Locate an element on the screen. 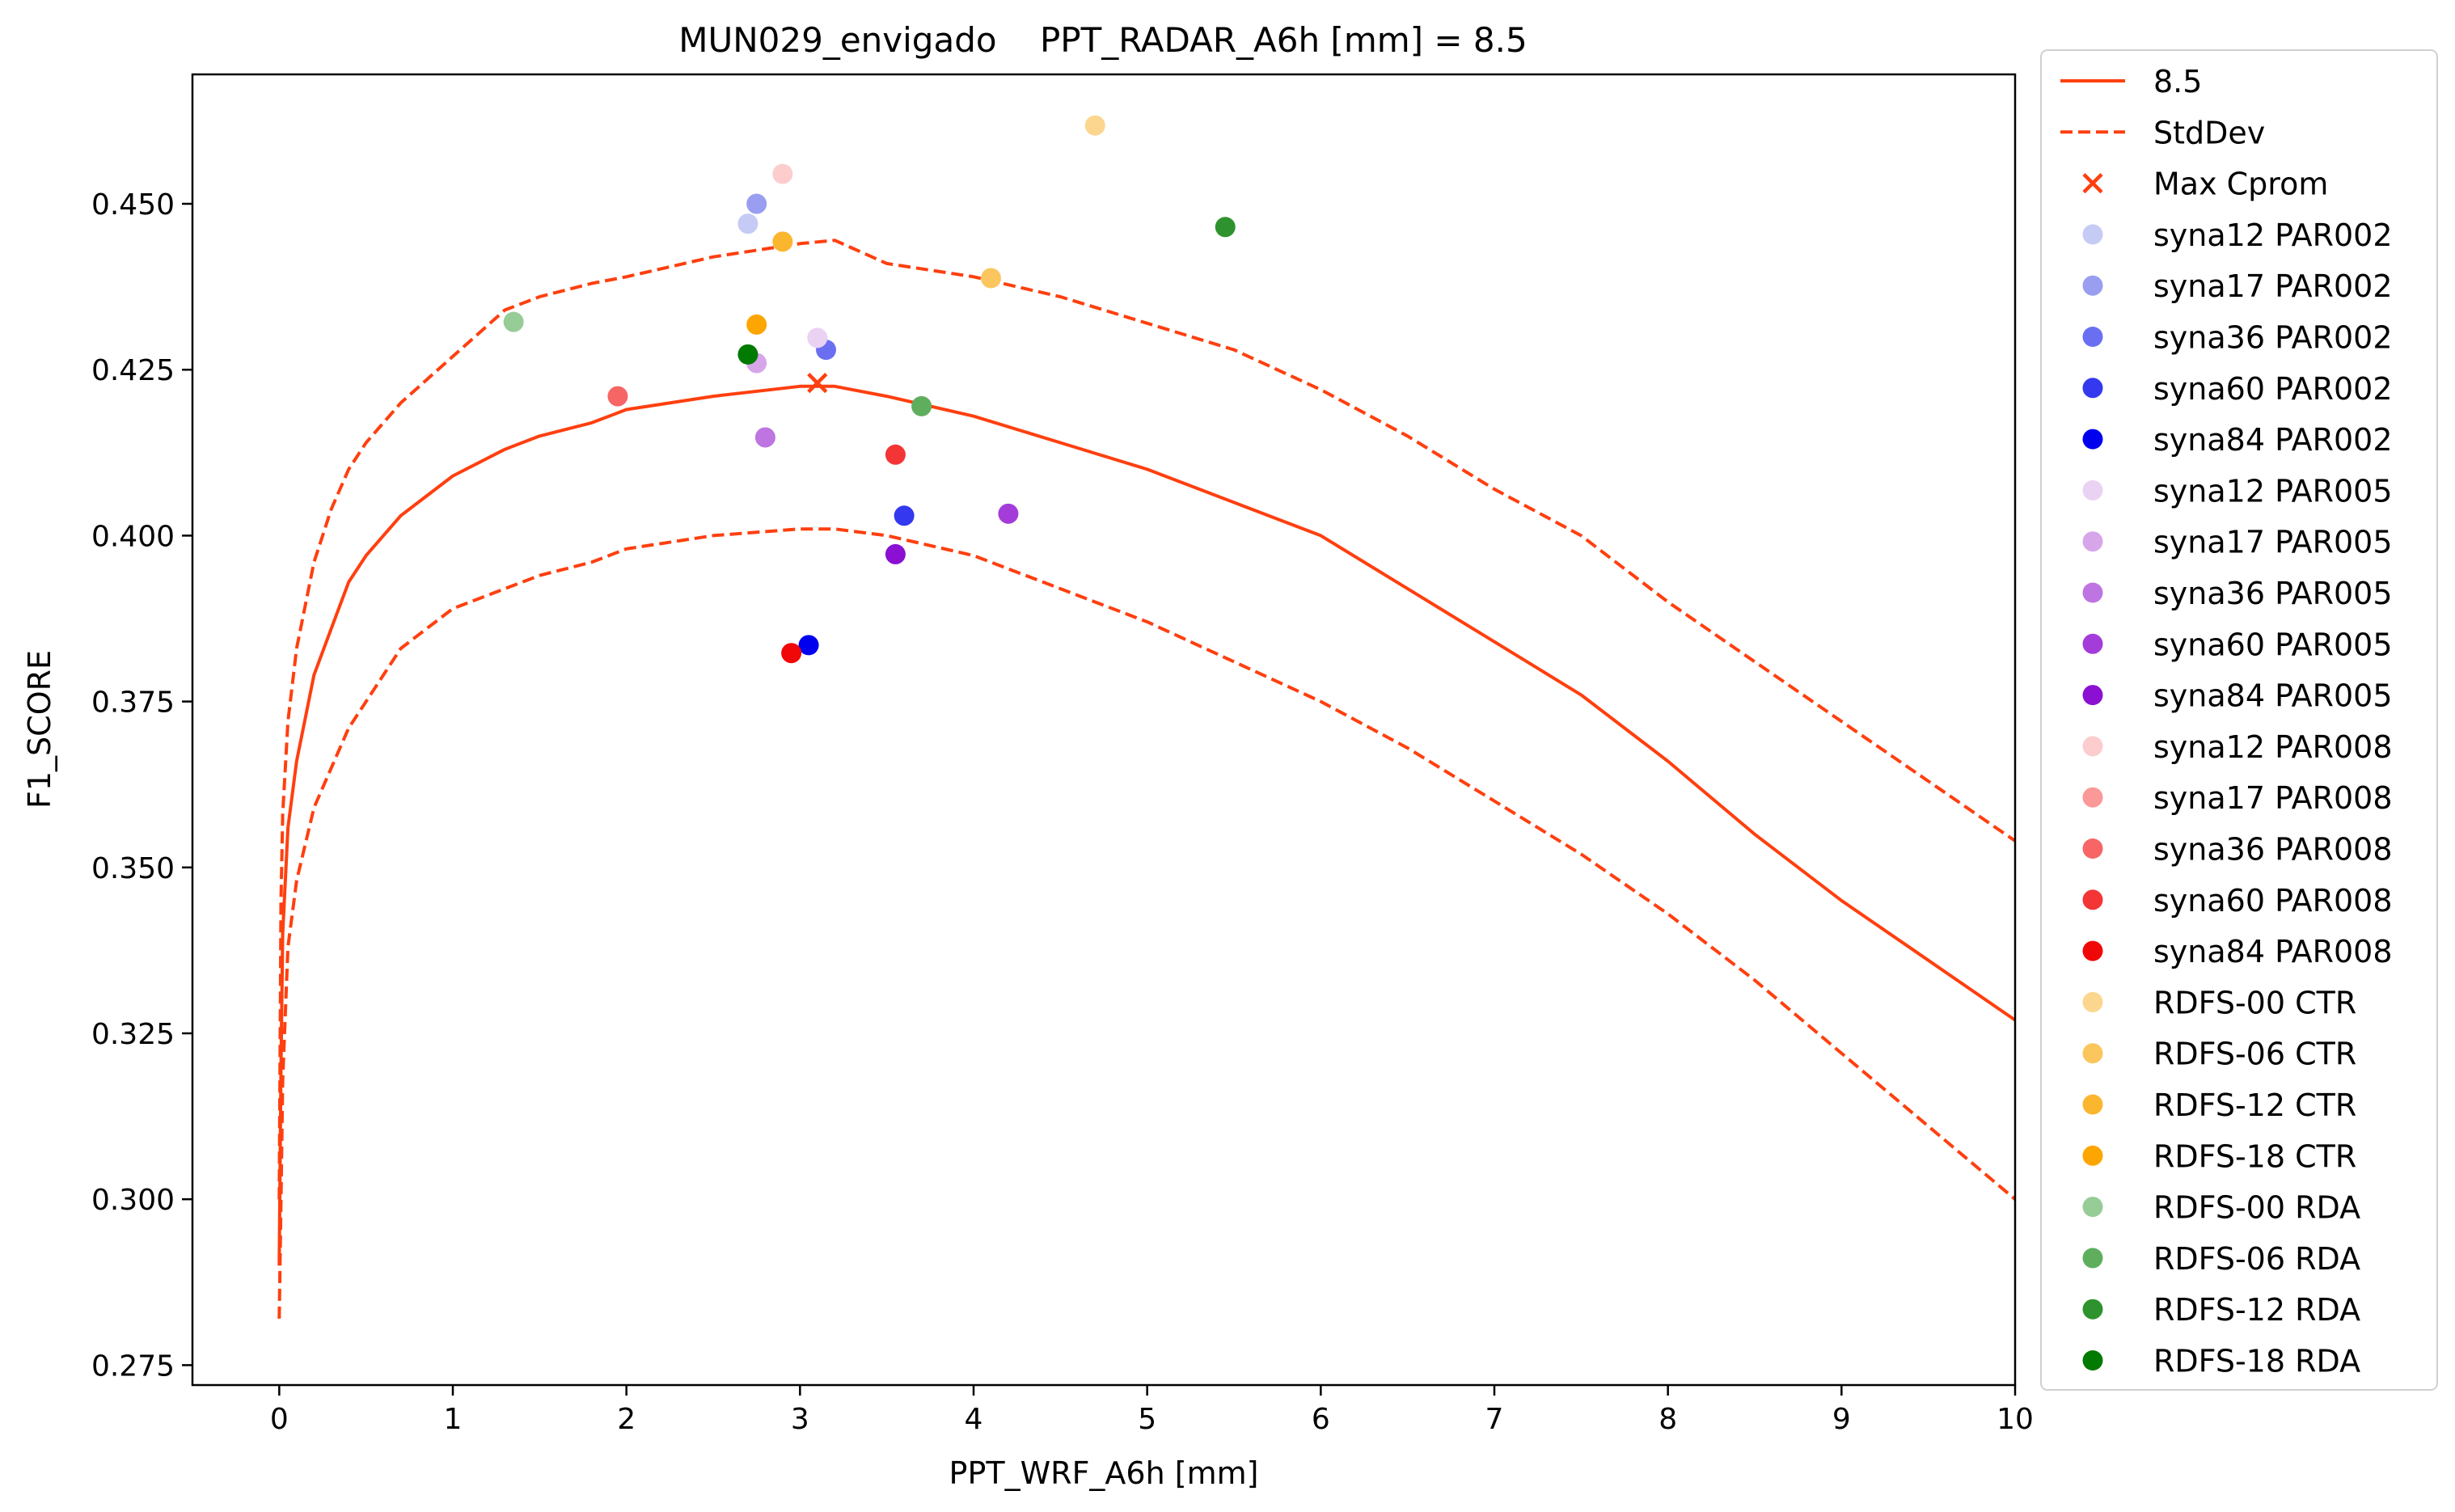 The width and height of the screenshot is (2455, 1512). x-tick-label: 6 is located at coordinates (1321, 1419).